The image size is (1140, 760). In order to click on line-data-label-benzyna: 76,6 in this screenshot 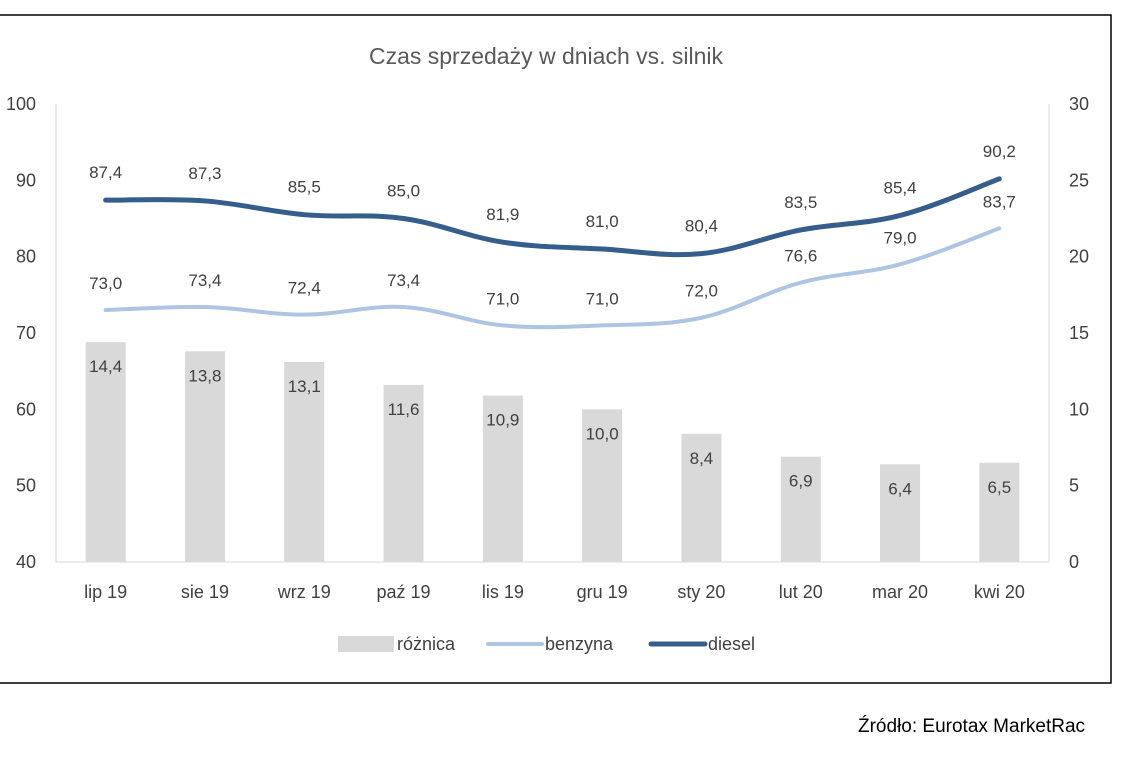, I will do `click(800, 256)`.